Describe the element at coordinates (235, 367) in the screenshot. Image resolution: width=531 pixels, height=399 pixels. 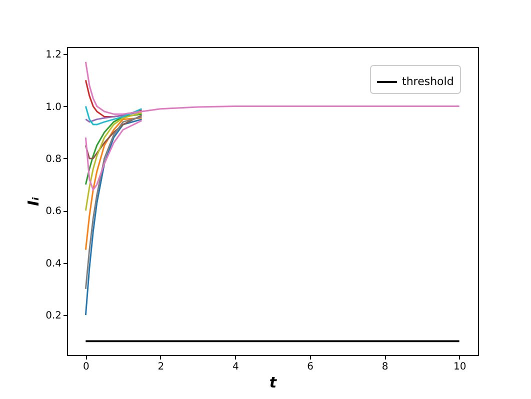
I see `x-tick-label: 4` at that location.